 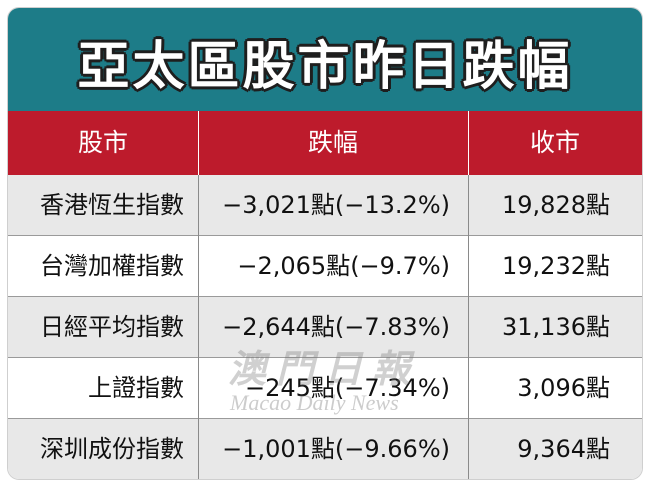 I want to click on market-change: −2,065點(−9.7%), so click(x=343, y=266).